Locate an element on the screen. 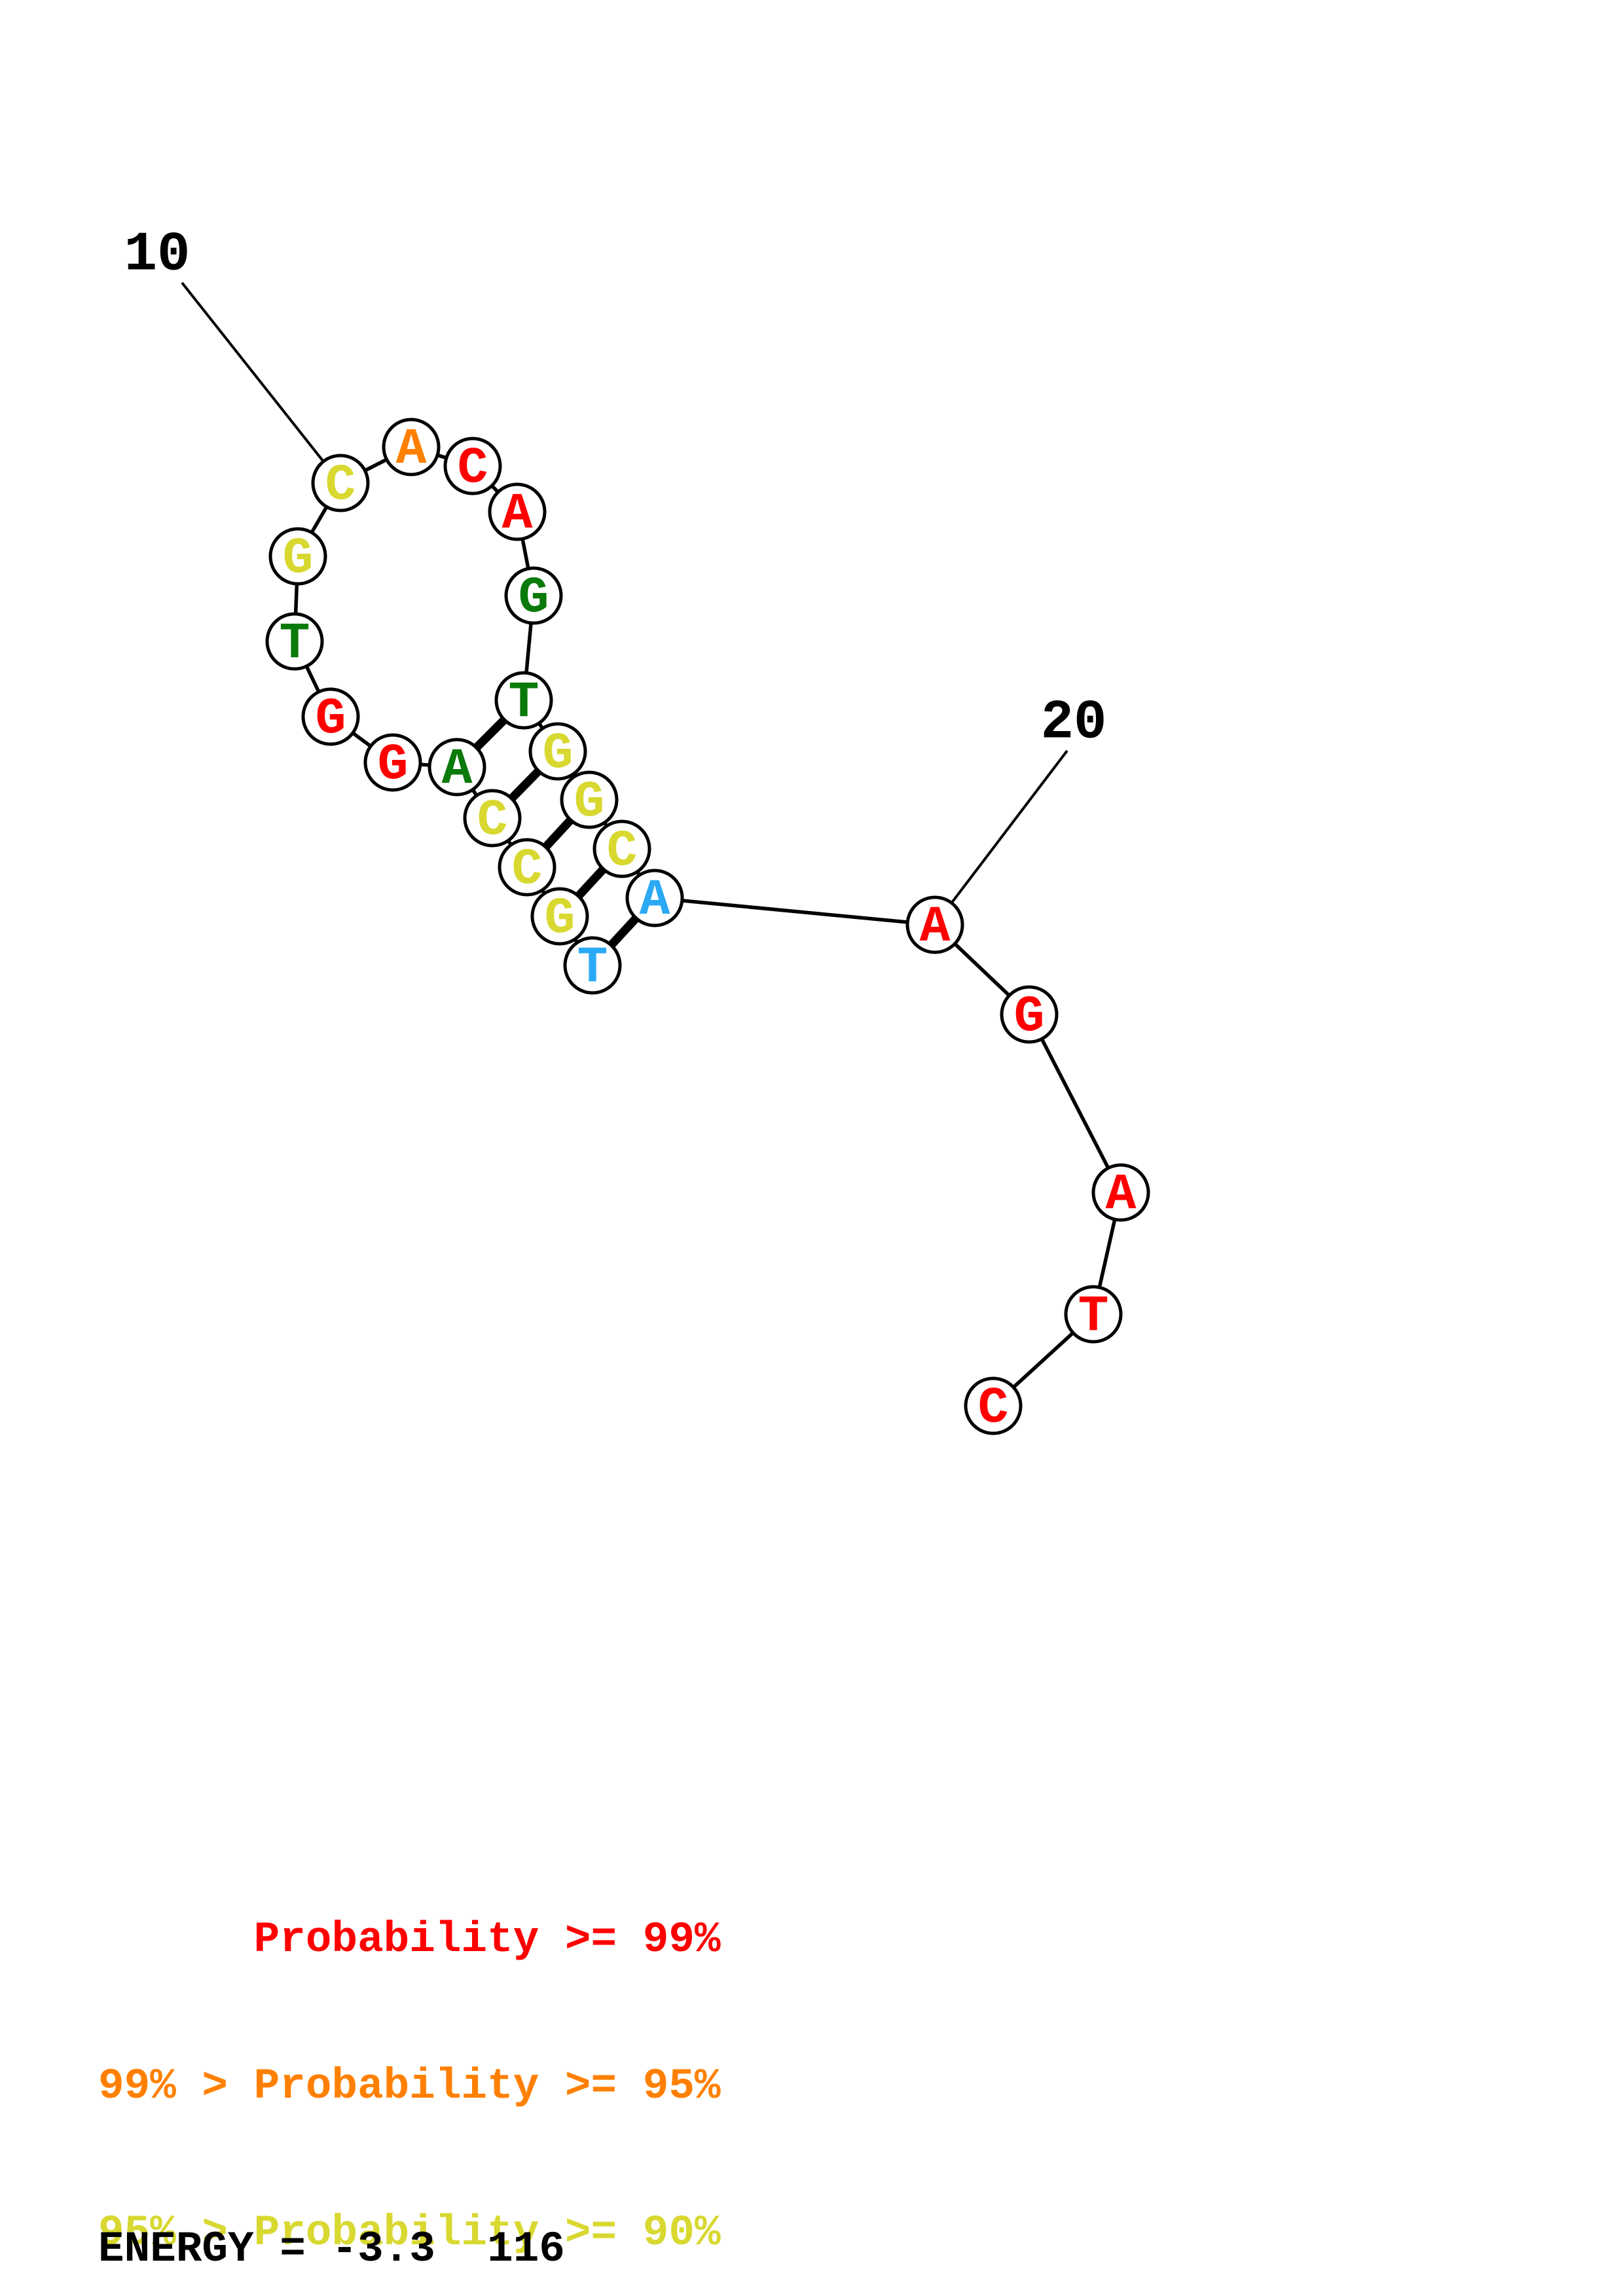  nucleotide-22-A: A is located at coordinates (1120, 1193).